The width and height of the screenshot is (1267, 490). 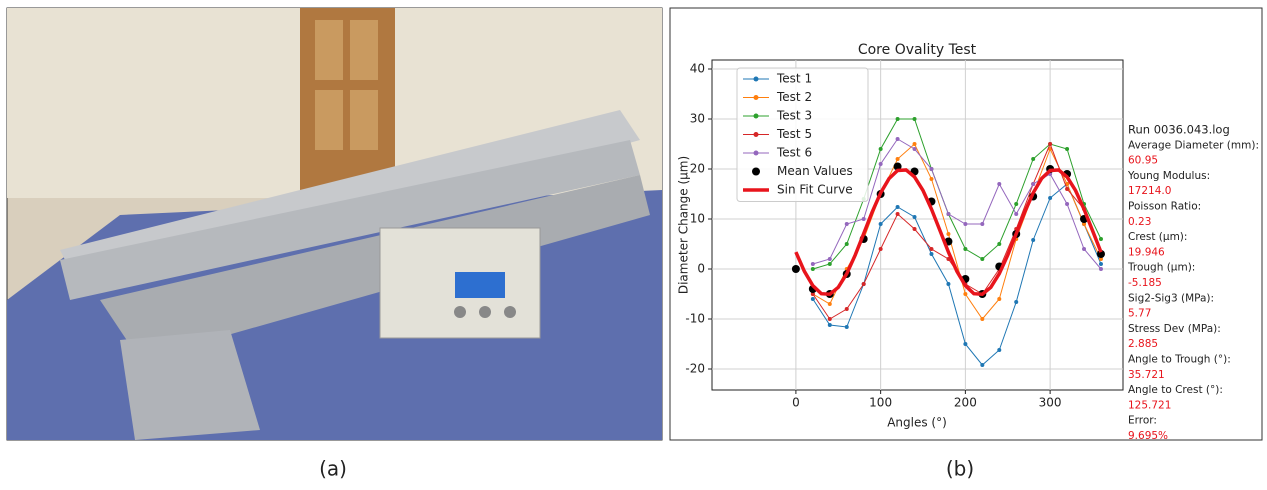 What do you see at coordinates (794, 134) in the screenshot?
I see `legend-label: Test 5` at bounding box center [794, 134].